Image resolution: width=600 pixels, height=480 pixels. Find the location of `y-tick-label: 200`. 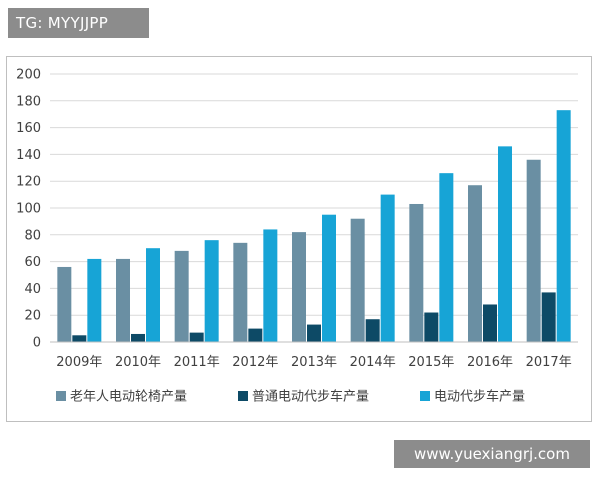

y-tick-label: 200 is located at coordinates (28, 75).